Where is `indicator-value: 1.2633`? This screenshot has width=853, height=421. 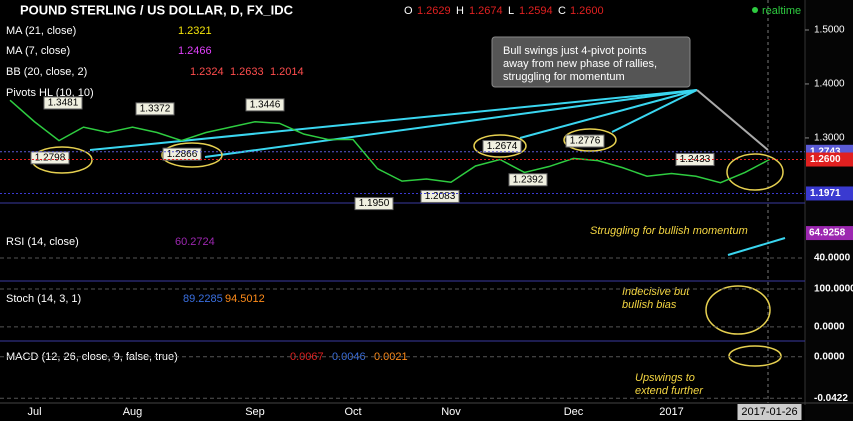 indicator-value: 1.2633 is located at coordinates (247, 72).